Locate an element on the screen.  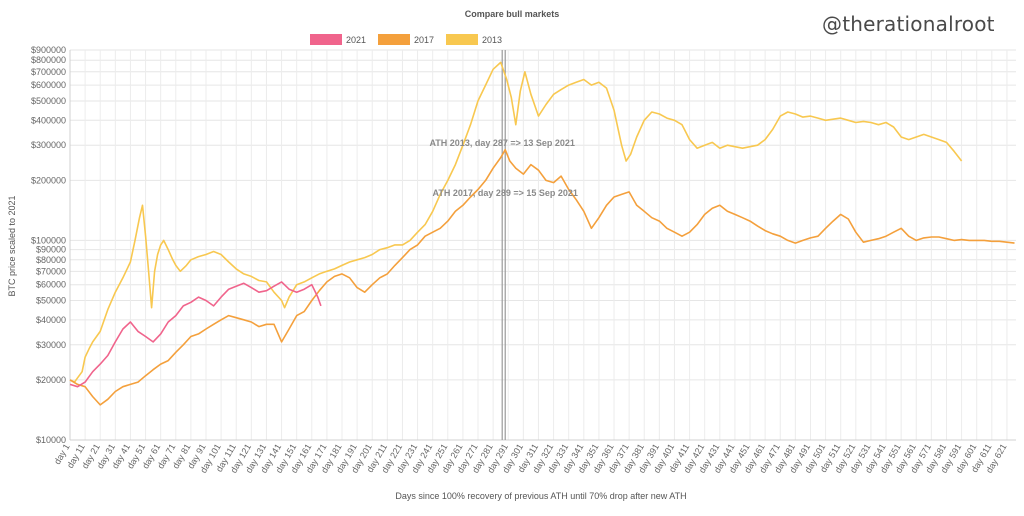
legend-item-2017: 2017 is located at coordinates (406, 39).